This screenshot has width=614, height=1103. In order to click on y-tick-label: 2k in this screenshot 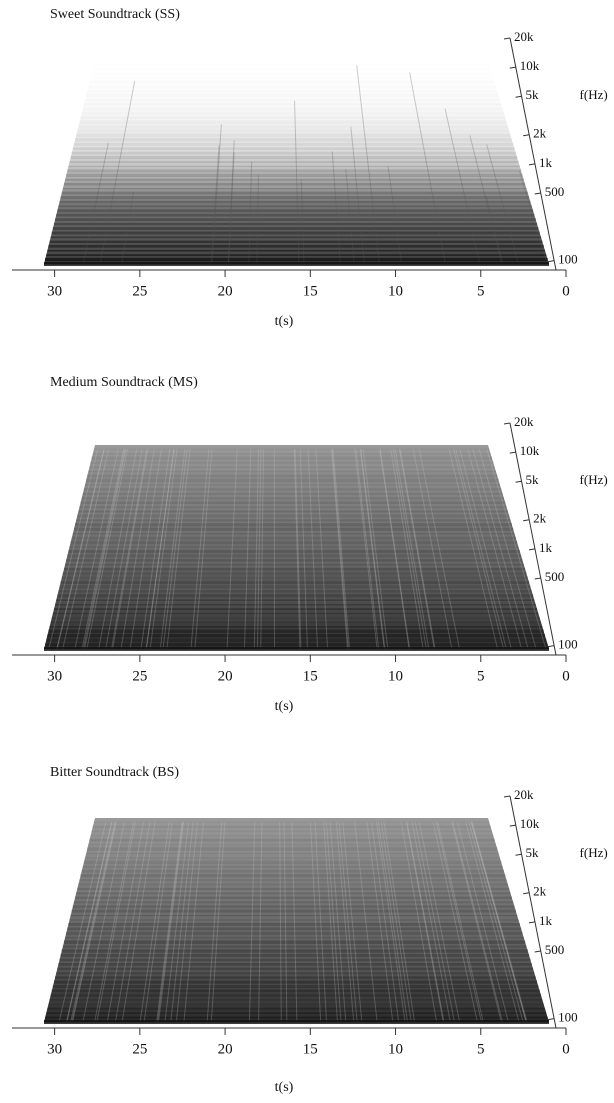, I will do `click(540, 518)`.